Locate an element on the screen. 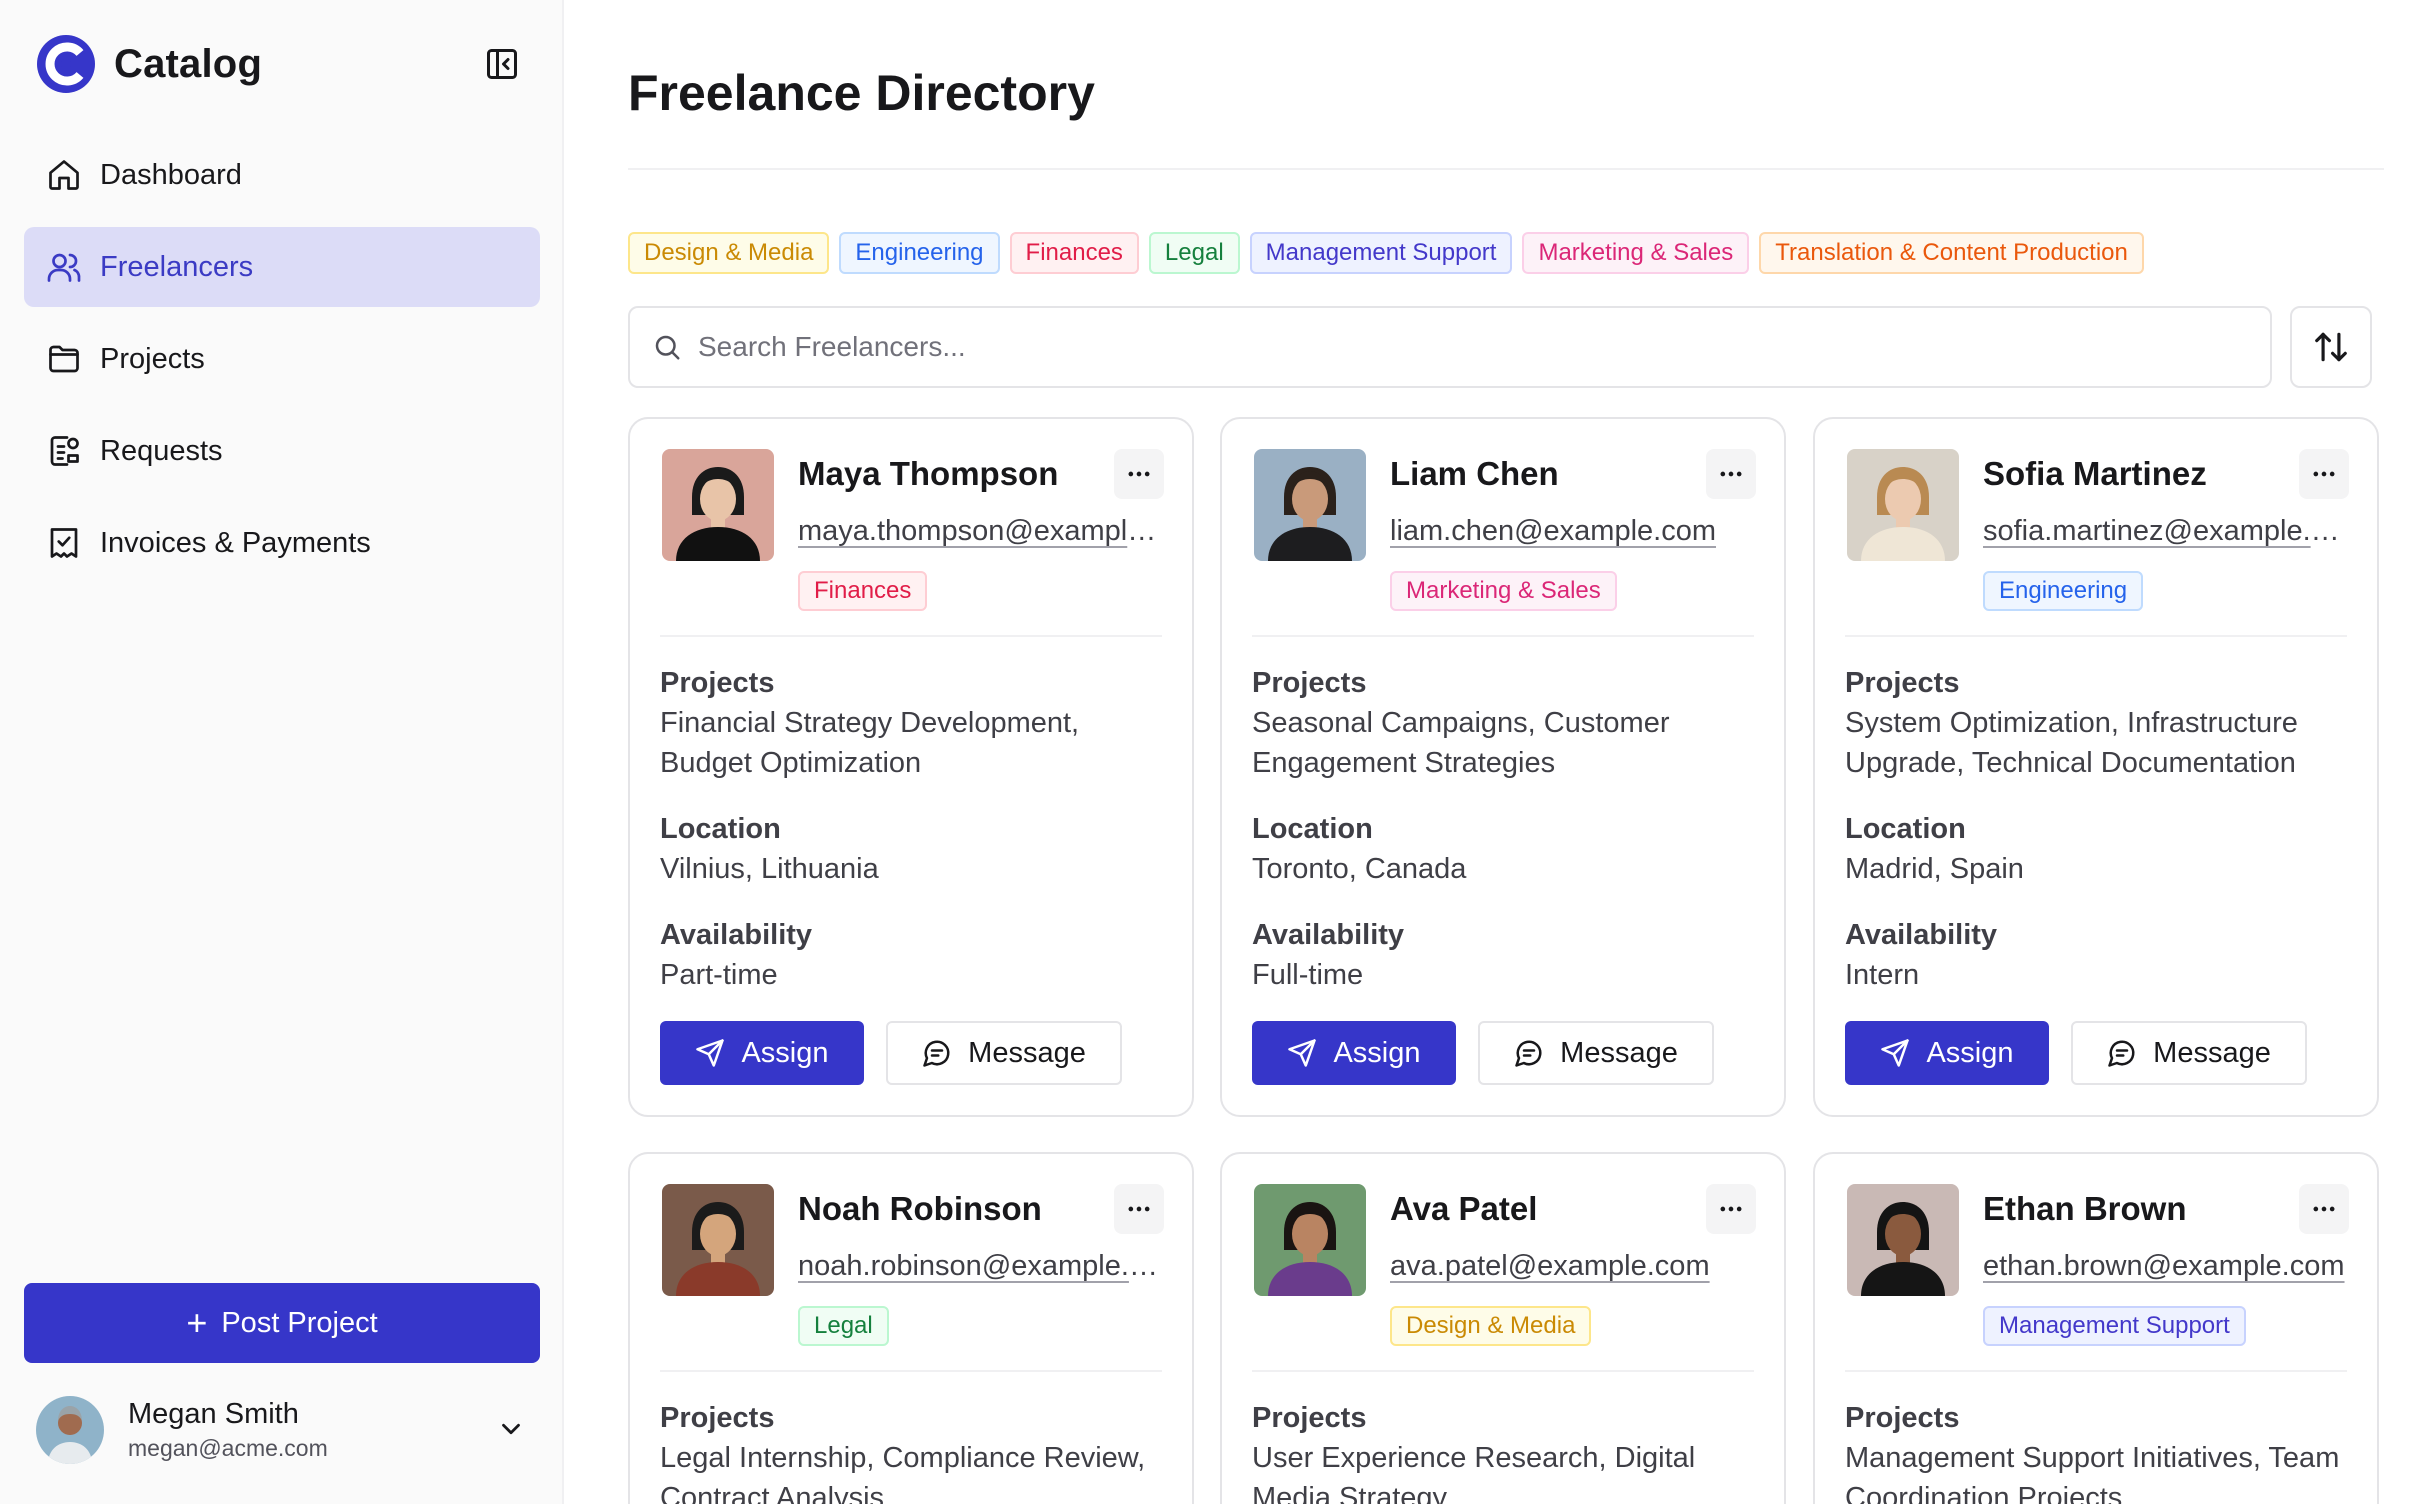  freelancer-email-link: ava.patel@example.com is located at coordinates (1550, 1266).